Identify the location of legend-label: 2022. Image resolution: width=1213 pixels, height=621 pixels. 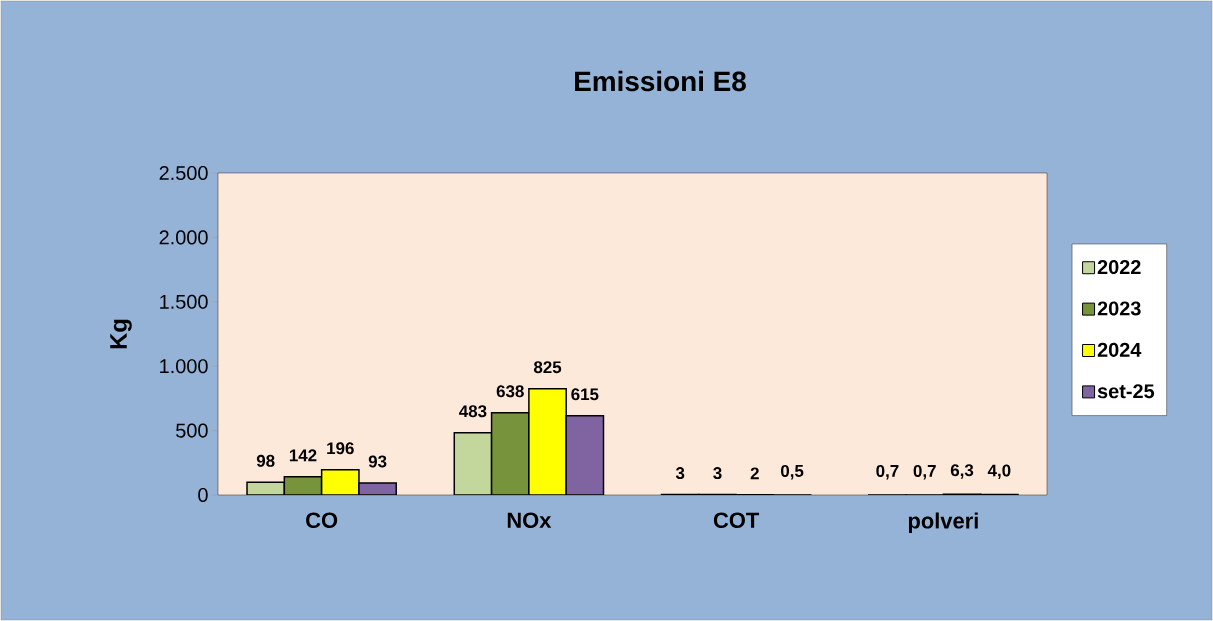
(1119, 267).